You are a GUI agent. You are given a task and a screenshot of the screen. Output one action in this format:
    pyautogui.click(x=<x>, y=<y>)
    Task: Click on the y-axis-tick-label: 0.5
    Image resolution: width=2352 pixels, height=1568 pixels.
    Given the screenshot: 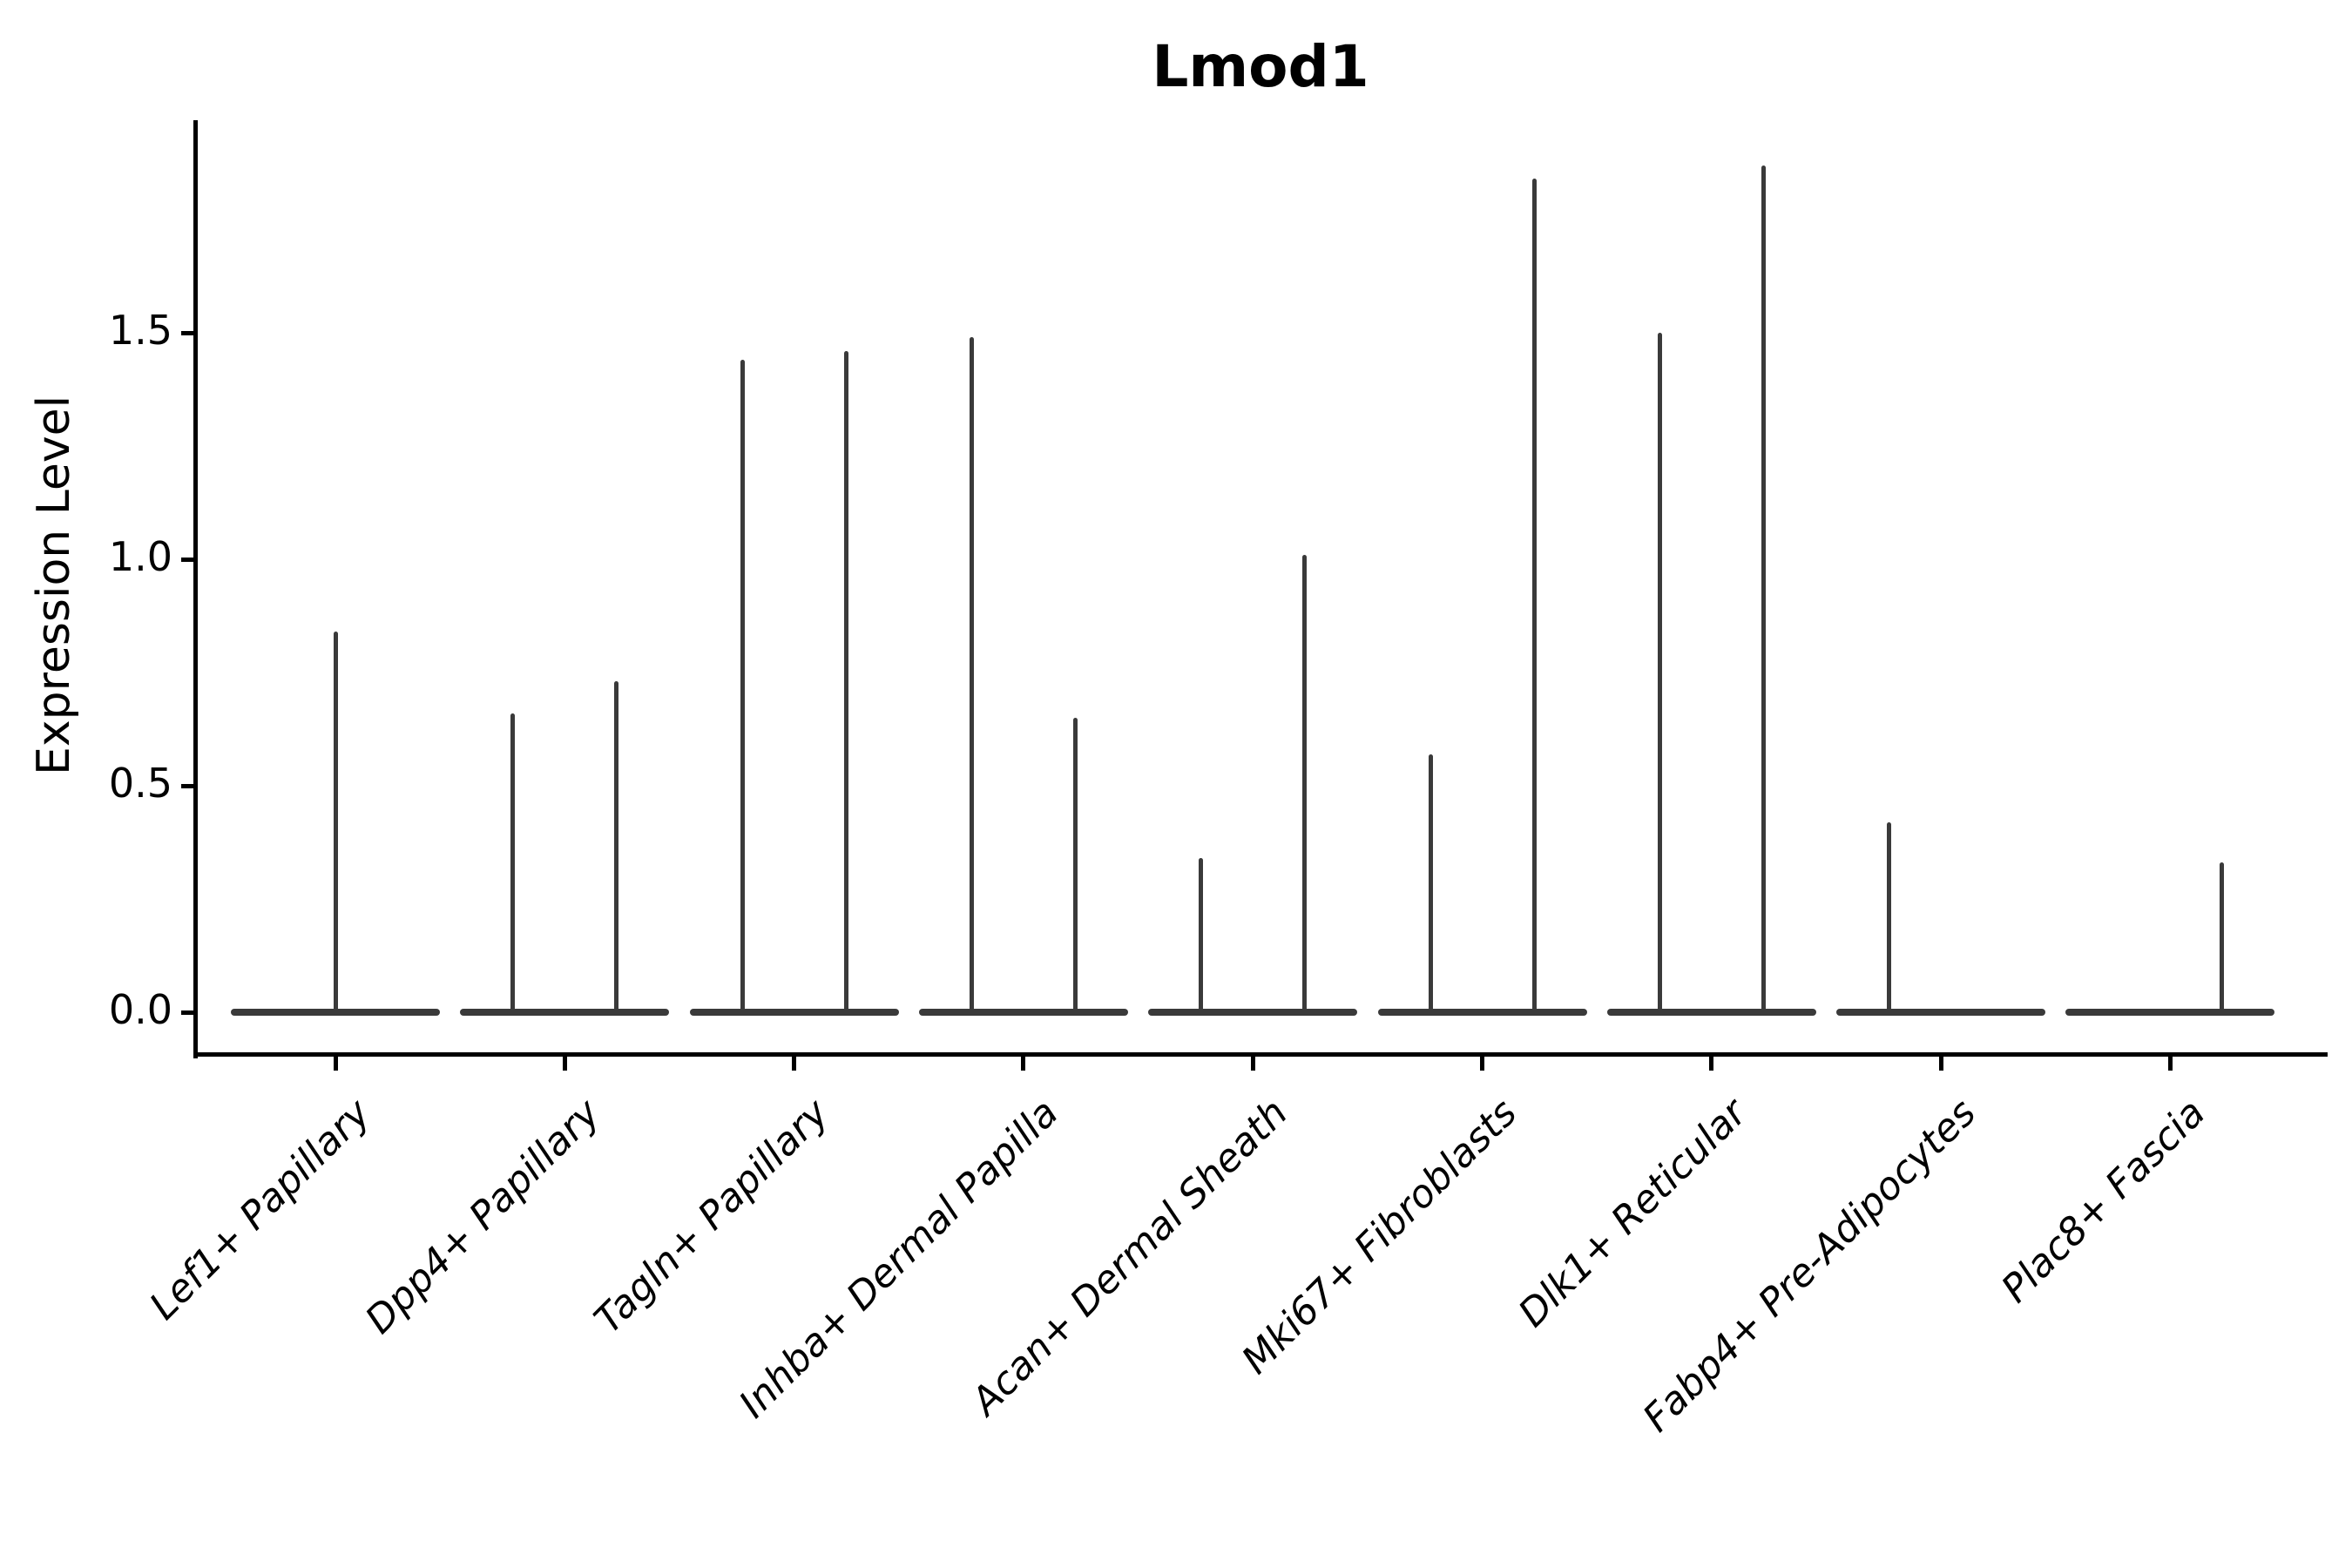 What is the action you would take?
    pyautogui.click(x=140, y=783)
    